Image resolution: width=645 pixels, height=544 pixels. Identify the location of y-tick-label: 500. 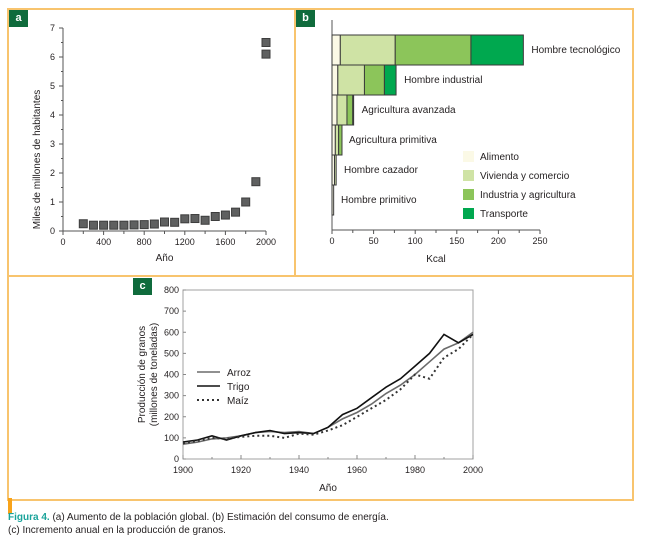
(171, 353).